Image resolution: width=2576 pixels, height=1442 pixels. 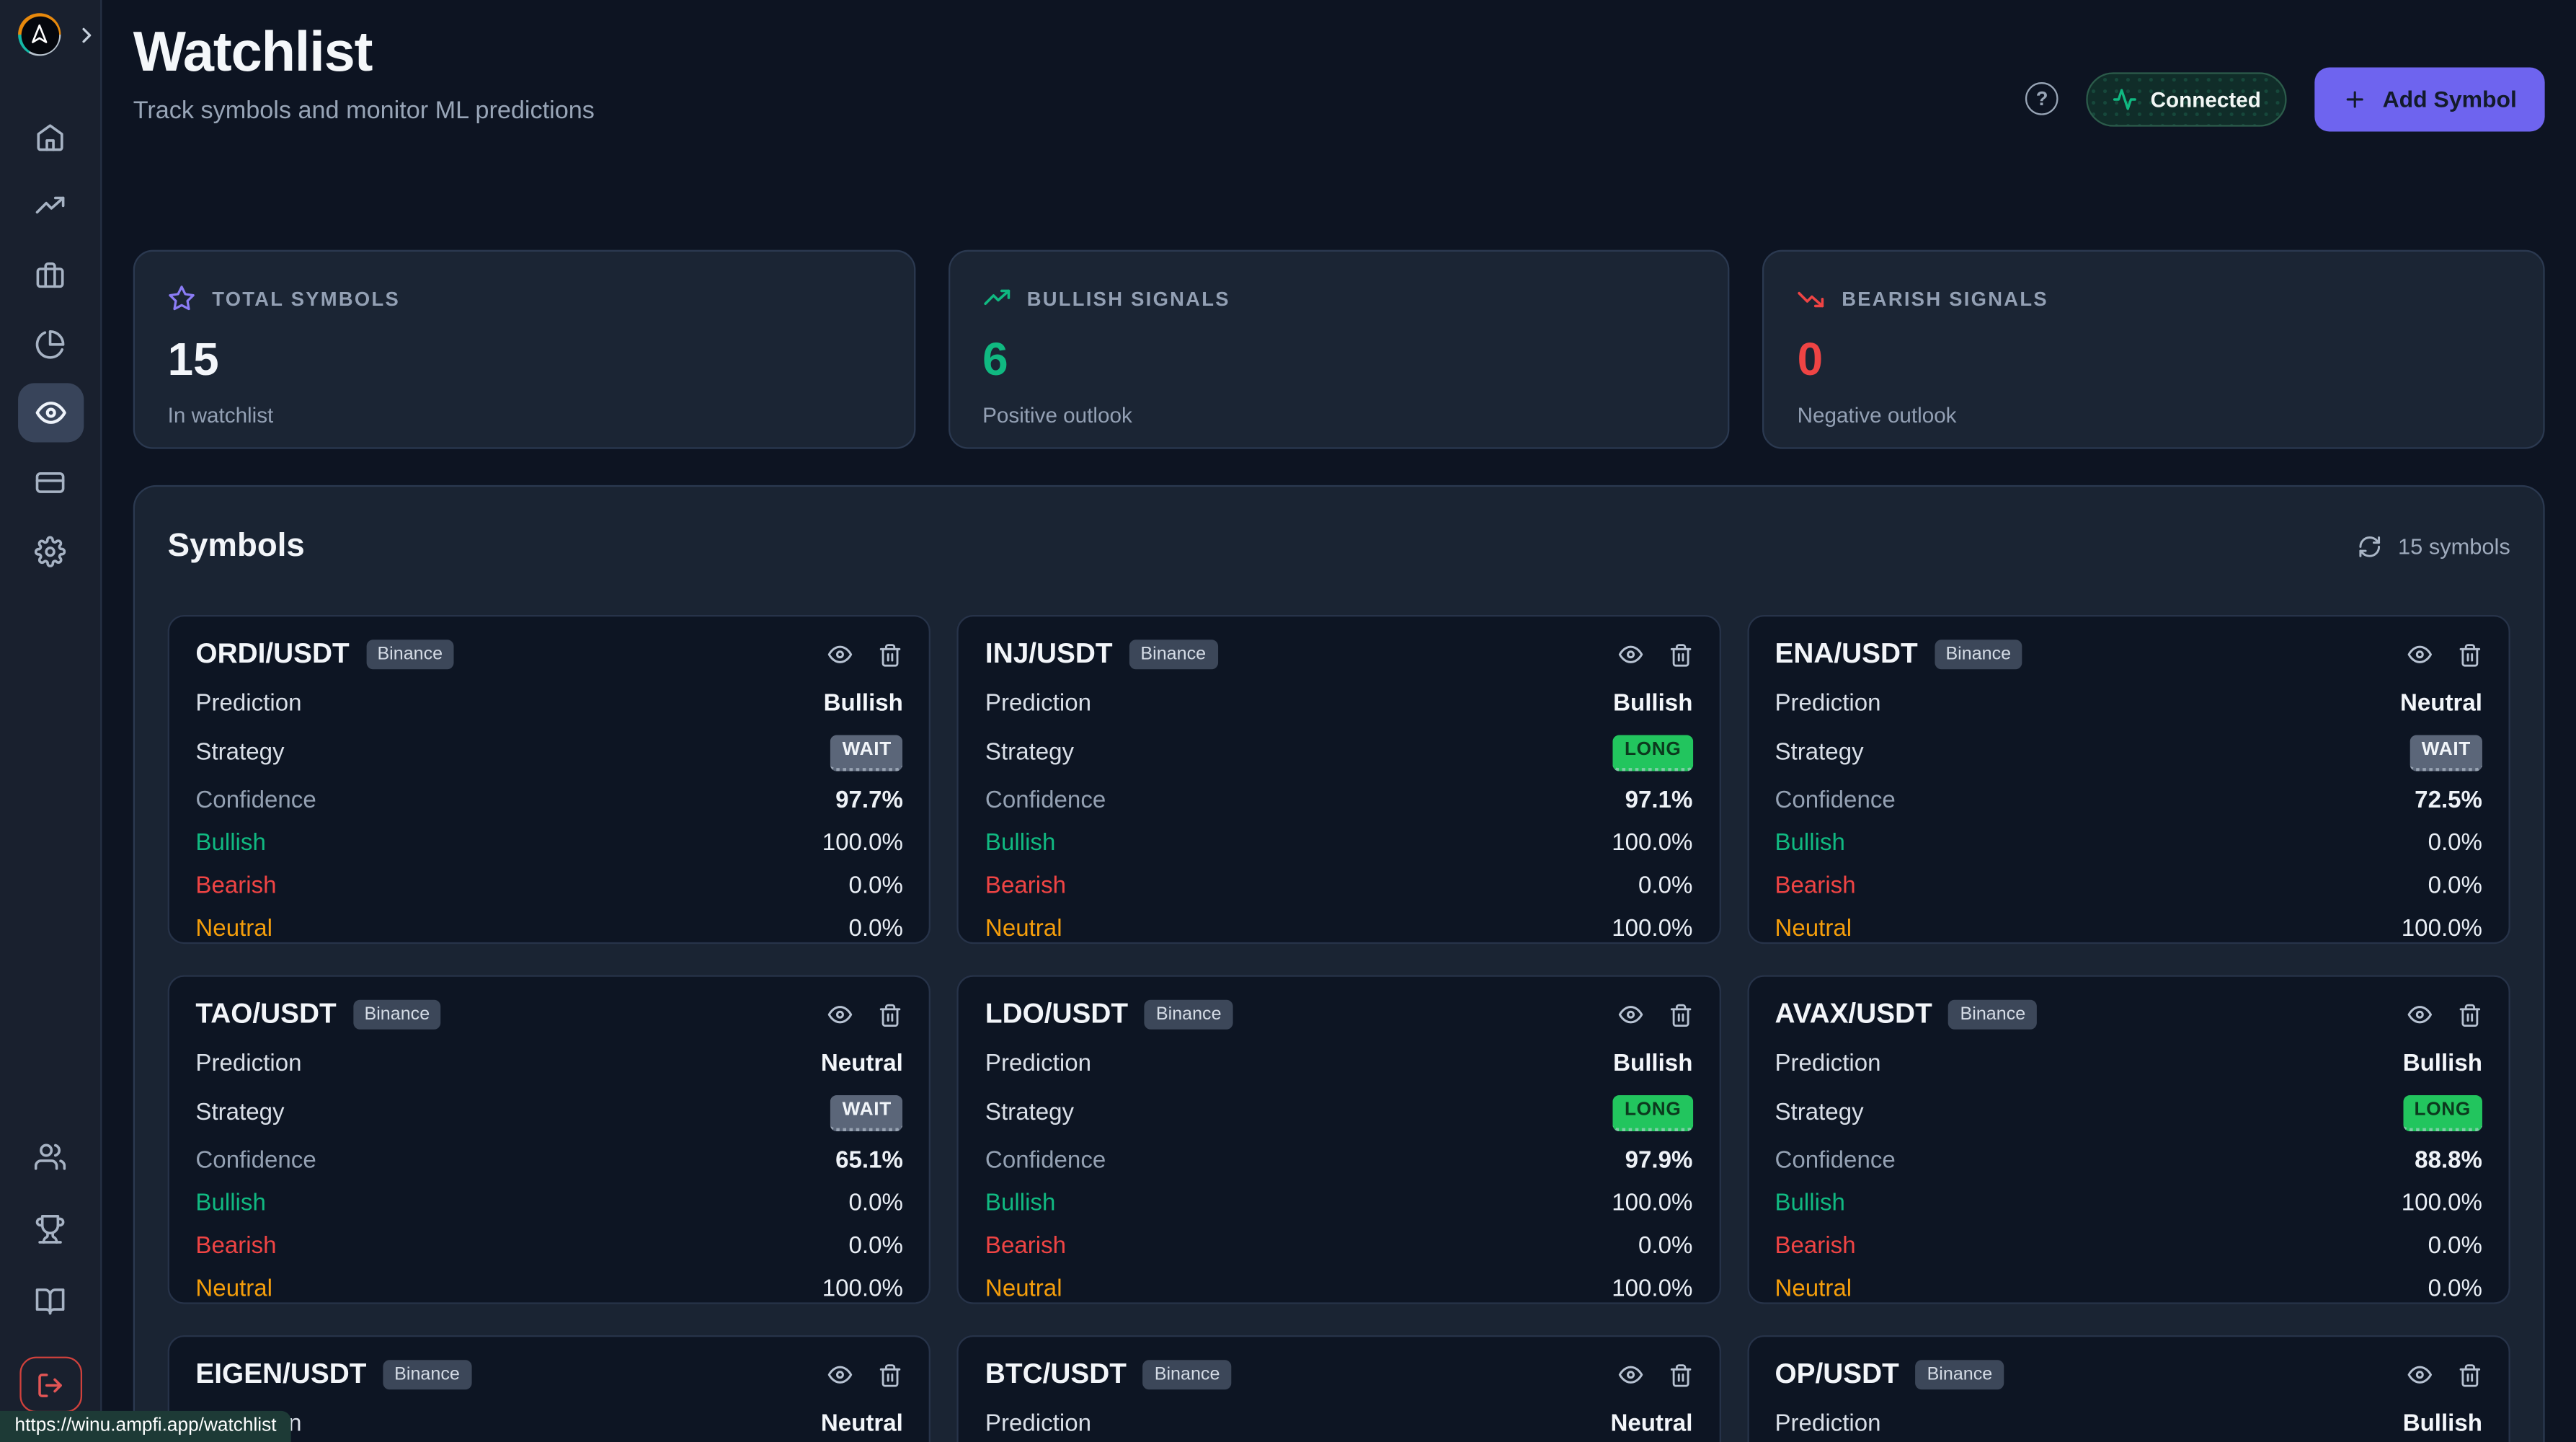 What do you see at coordinates (50, 1228) in the screenshot?
I see `sidebar-item-leaderboard` at bounding box center [50, 1228].